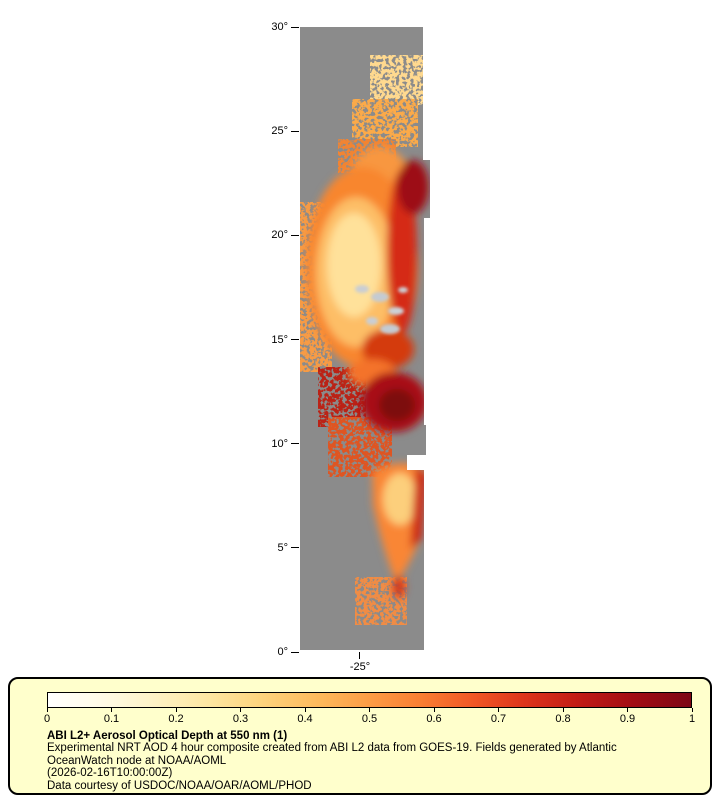 The width and height of the screenshot is (720, 800). Describe the element at coordinates (282, 547) in the screenshot. I see `y-axis-label: 5°` at that location.